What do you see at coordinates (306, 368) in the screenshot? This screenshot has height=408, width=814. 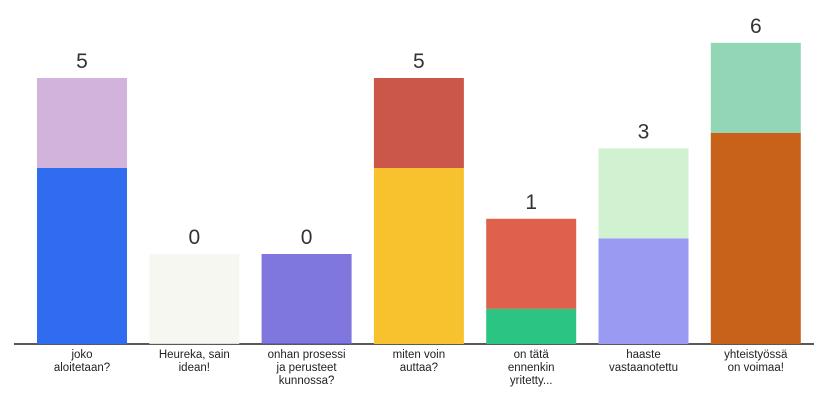 I see `category-label: onhan prosessi ja perusteet kunnossa?` at bounding box center [306, 368].